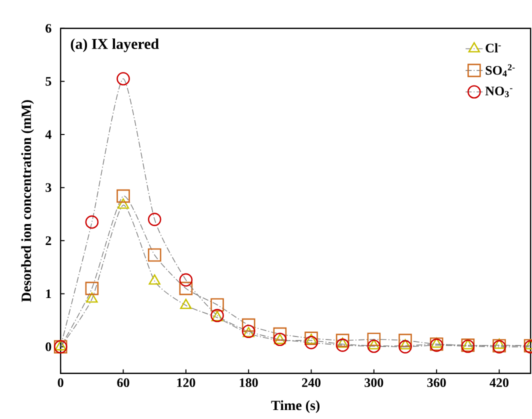  What do you see at coordinates (49, 347) in the screenshot?
I see `y-tick-label: 0` at bounding box center [49, 347].